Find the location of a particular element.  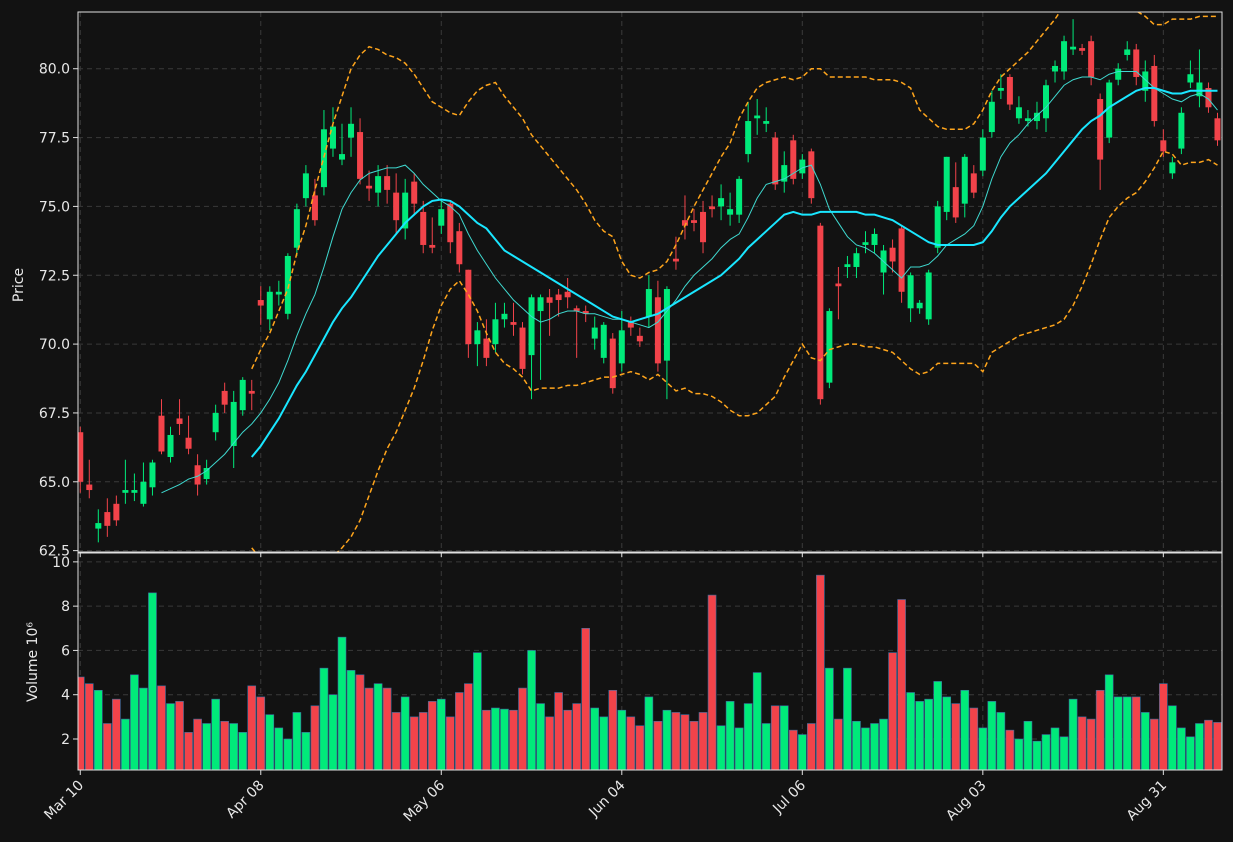

y-tick-label: 65.0 is located at coordinates (54, 483).